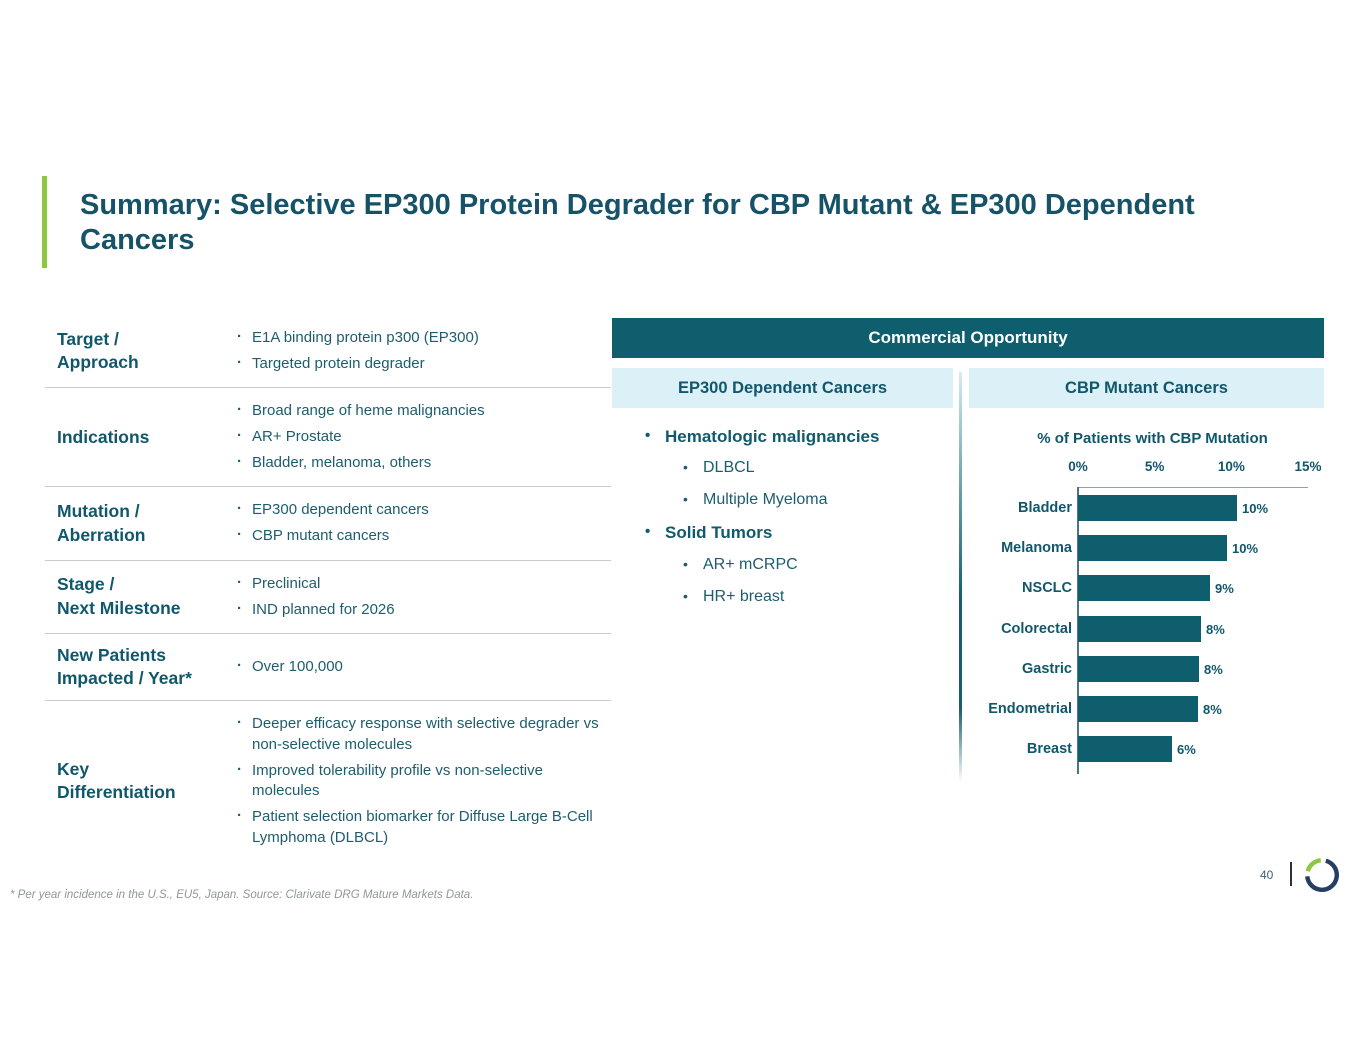 The height and width of the screenshot is (1055, 1365). What do you see at coordinates (423, 338) in the screenshot?
I see `row-bullet: E1A binding protein p300 (EP300)` at bounding box center [423, 338].